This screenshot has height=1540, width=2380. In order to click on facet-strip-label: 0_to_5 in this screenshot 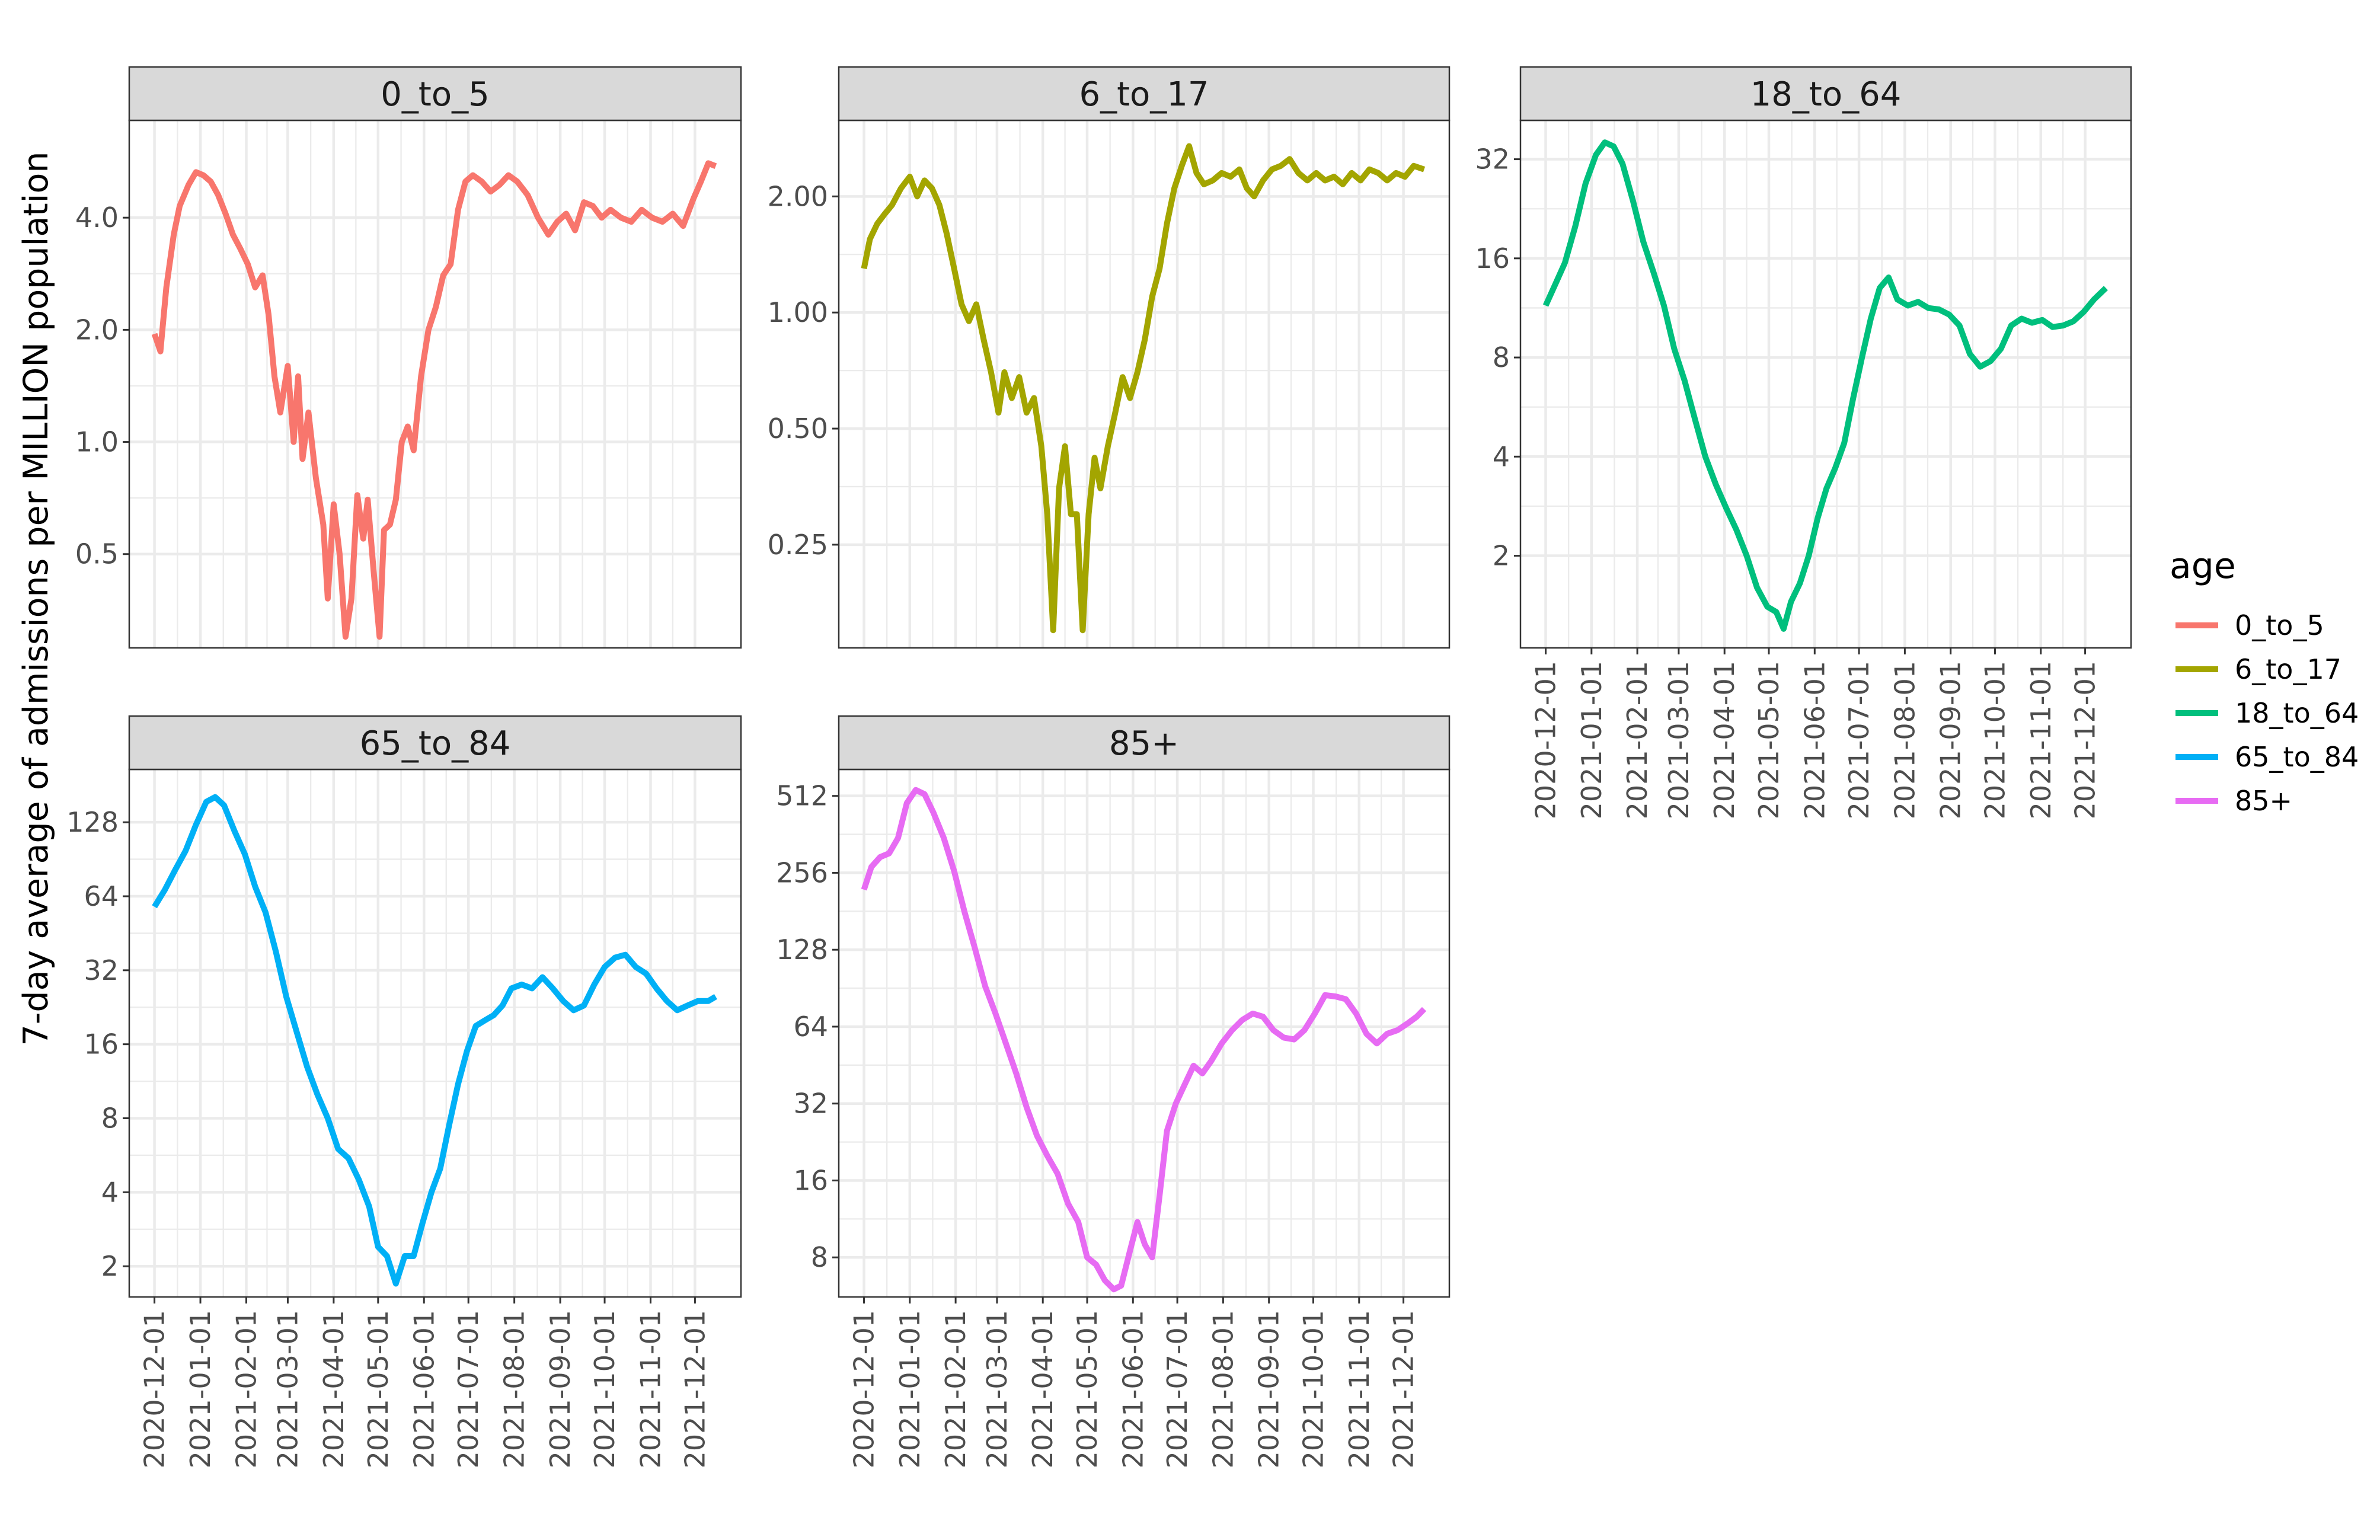, I will do `click(435, 95)`.